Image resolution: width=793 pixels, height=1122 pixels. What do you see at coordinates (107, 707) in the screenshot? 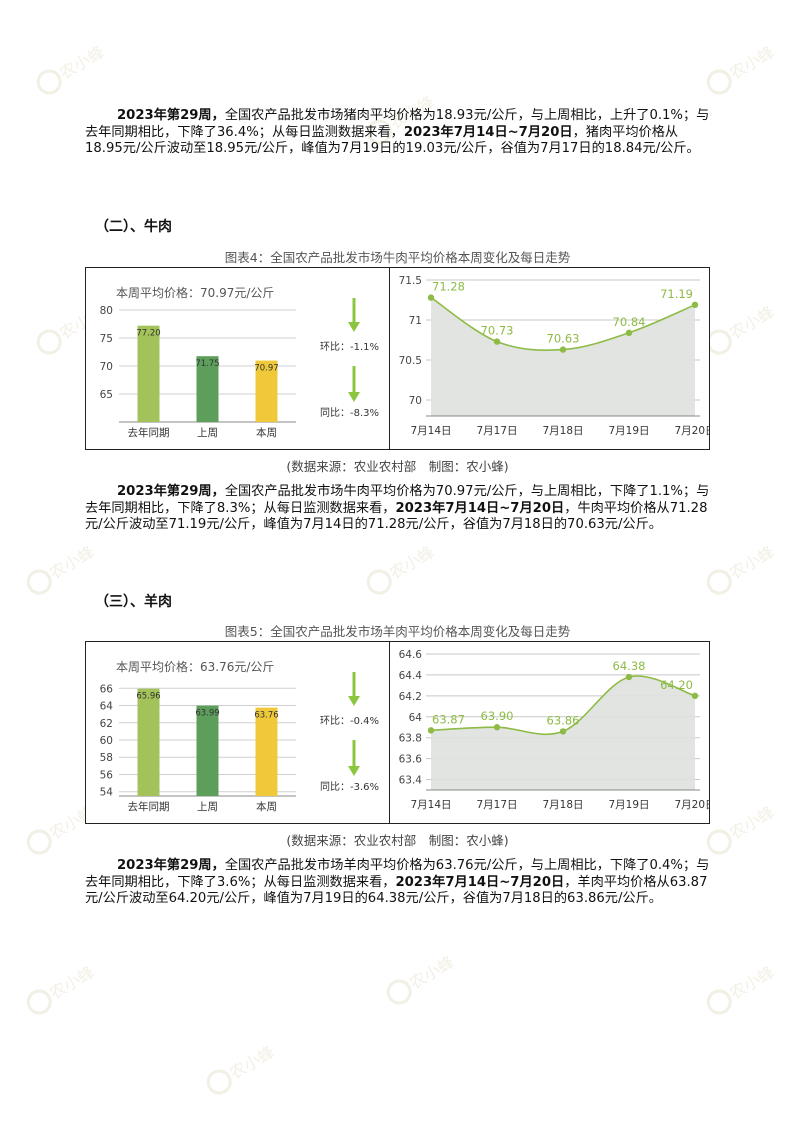
I see `mutton-bar-ytick-label: 64` at bounding box center [107, 707].